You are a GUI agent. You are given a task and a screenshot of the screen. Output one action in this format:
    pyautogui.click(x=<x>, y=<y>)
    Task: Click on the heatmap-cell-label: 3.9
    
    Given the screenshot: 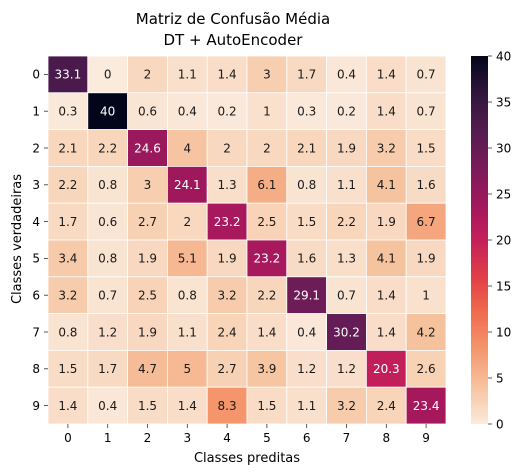 What is the action you would take?
    pyautogui.click(x=266, y=369)
    